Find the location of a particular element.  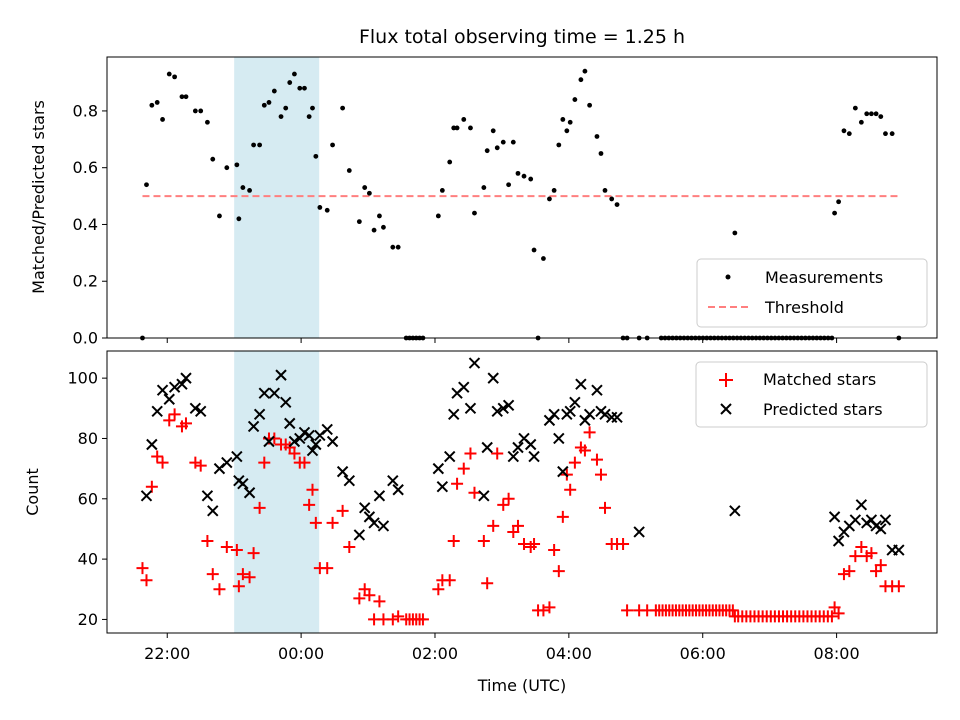

top-y-tick-label: 0.4 is located at coordinates (85, 224).